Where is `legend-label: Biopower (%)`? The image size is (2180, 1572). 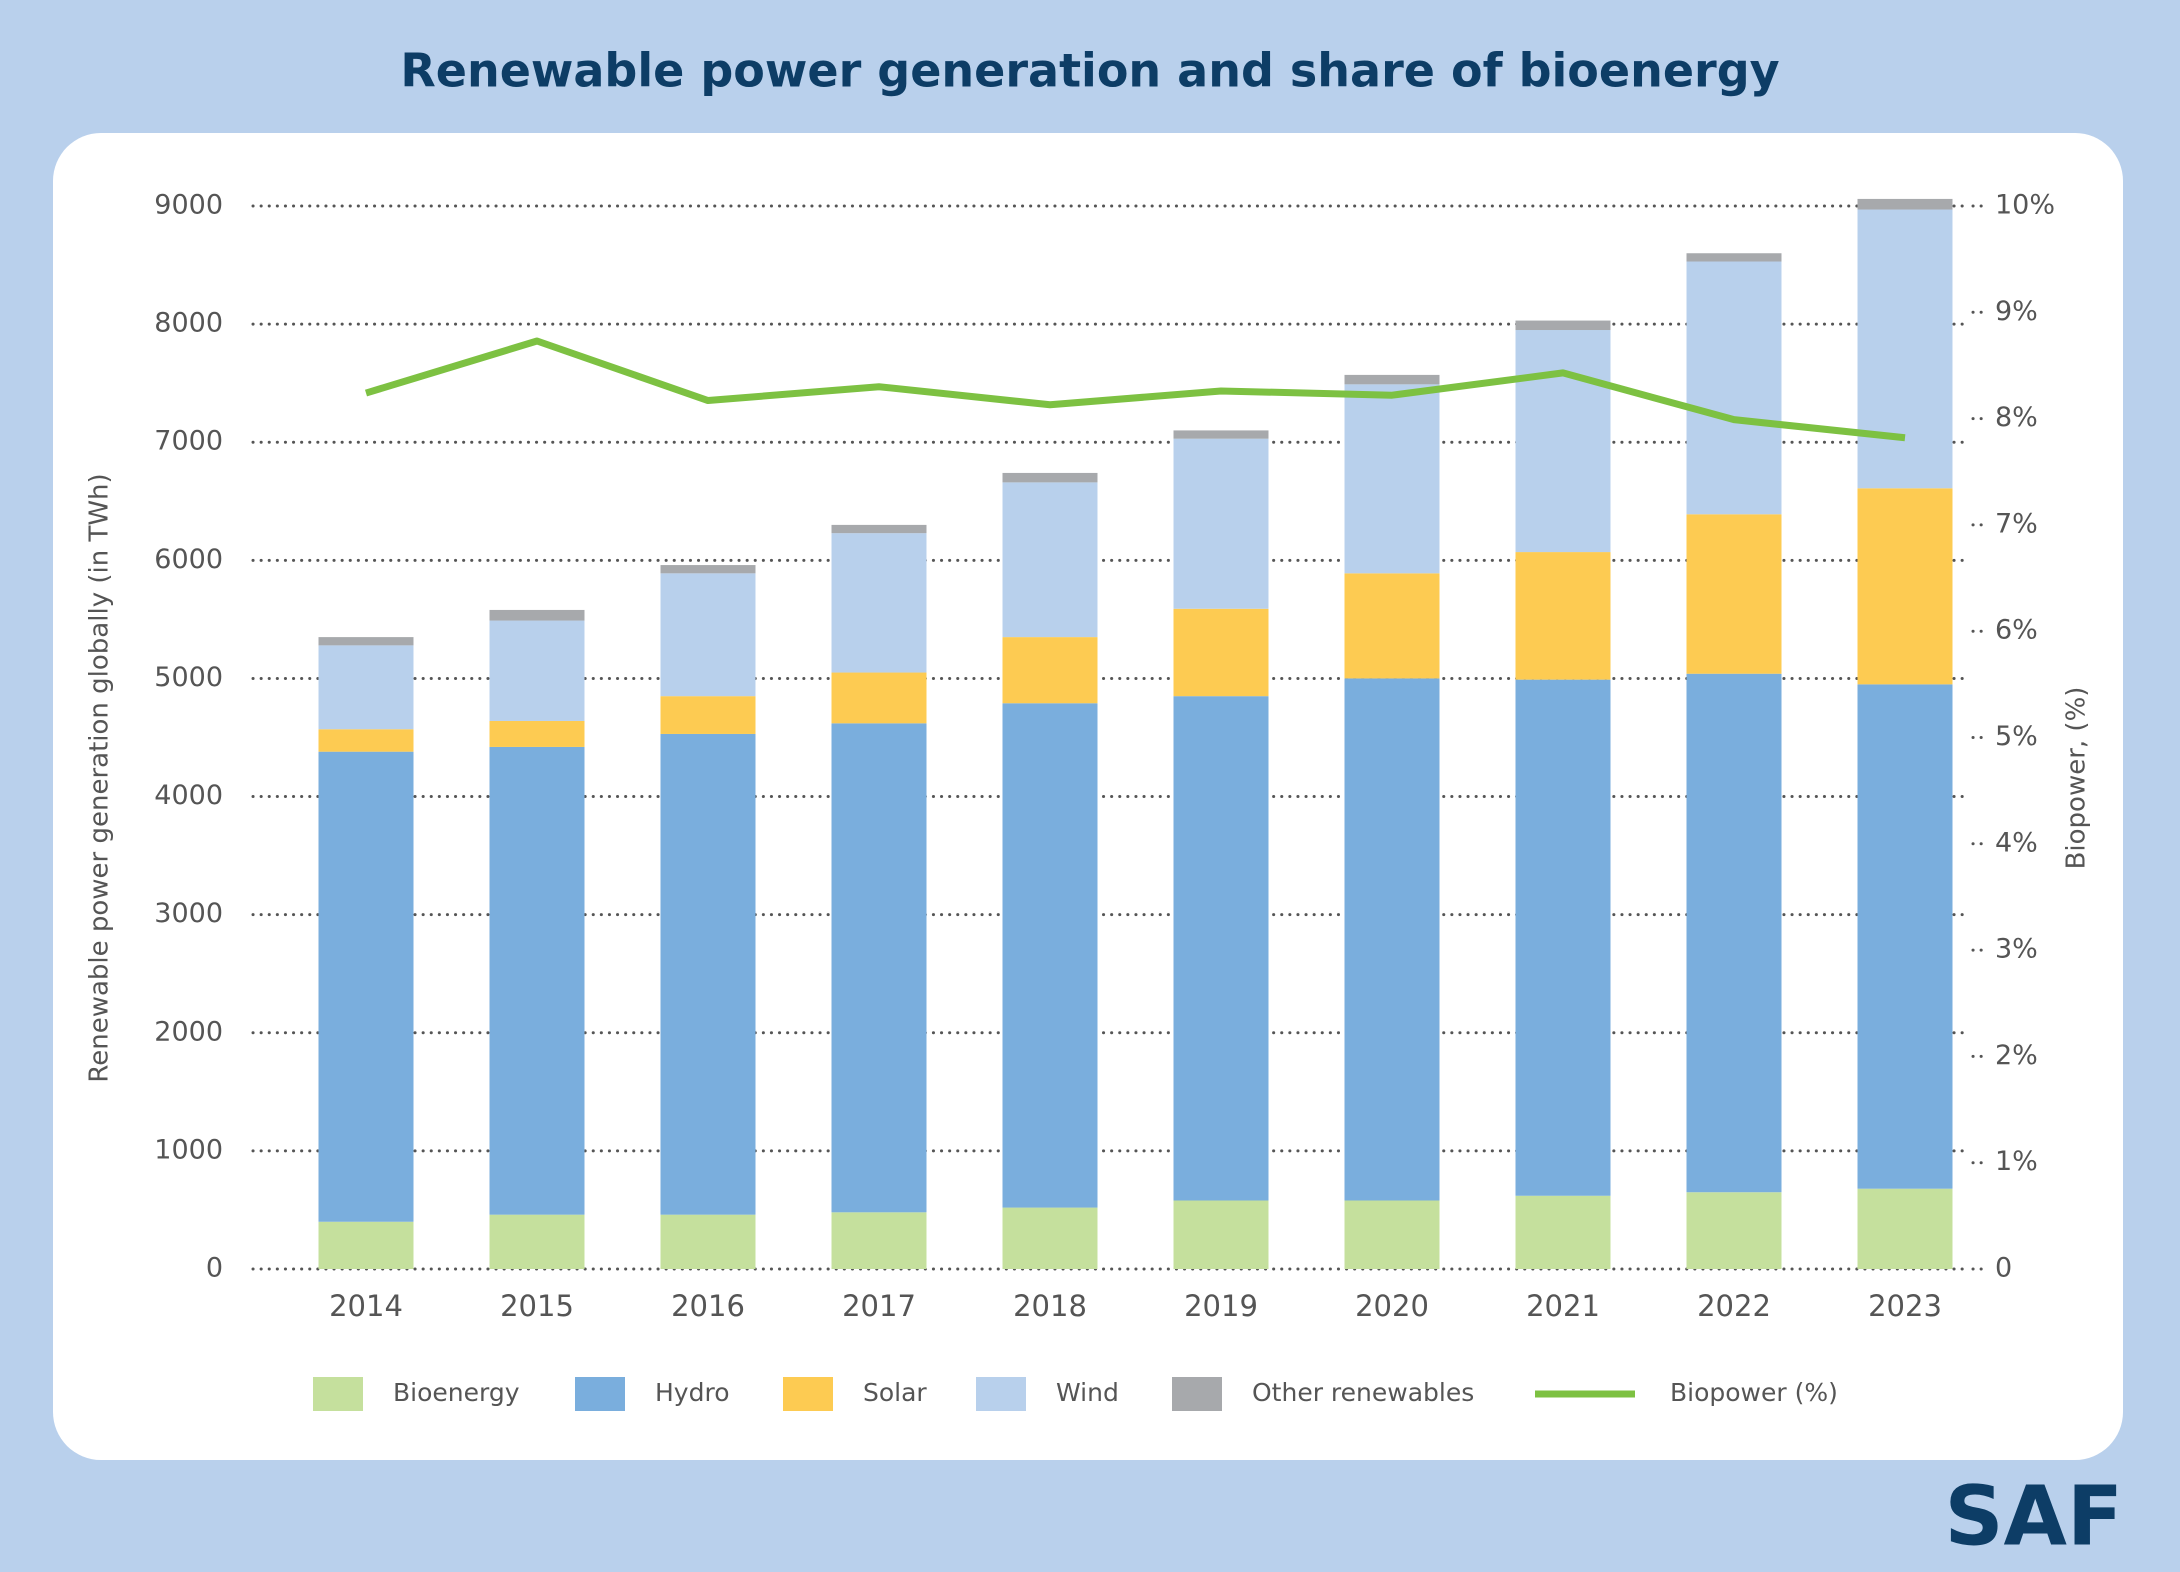
legend-label: Biopower (%) is located at coordinates (1754, 1392).